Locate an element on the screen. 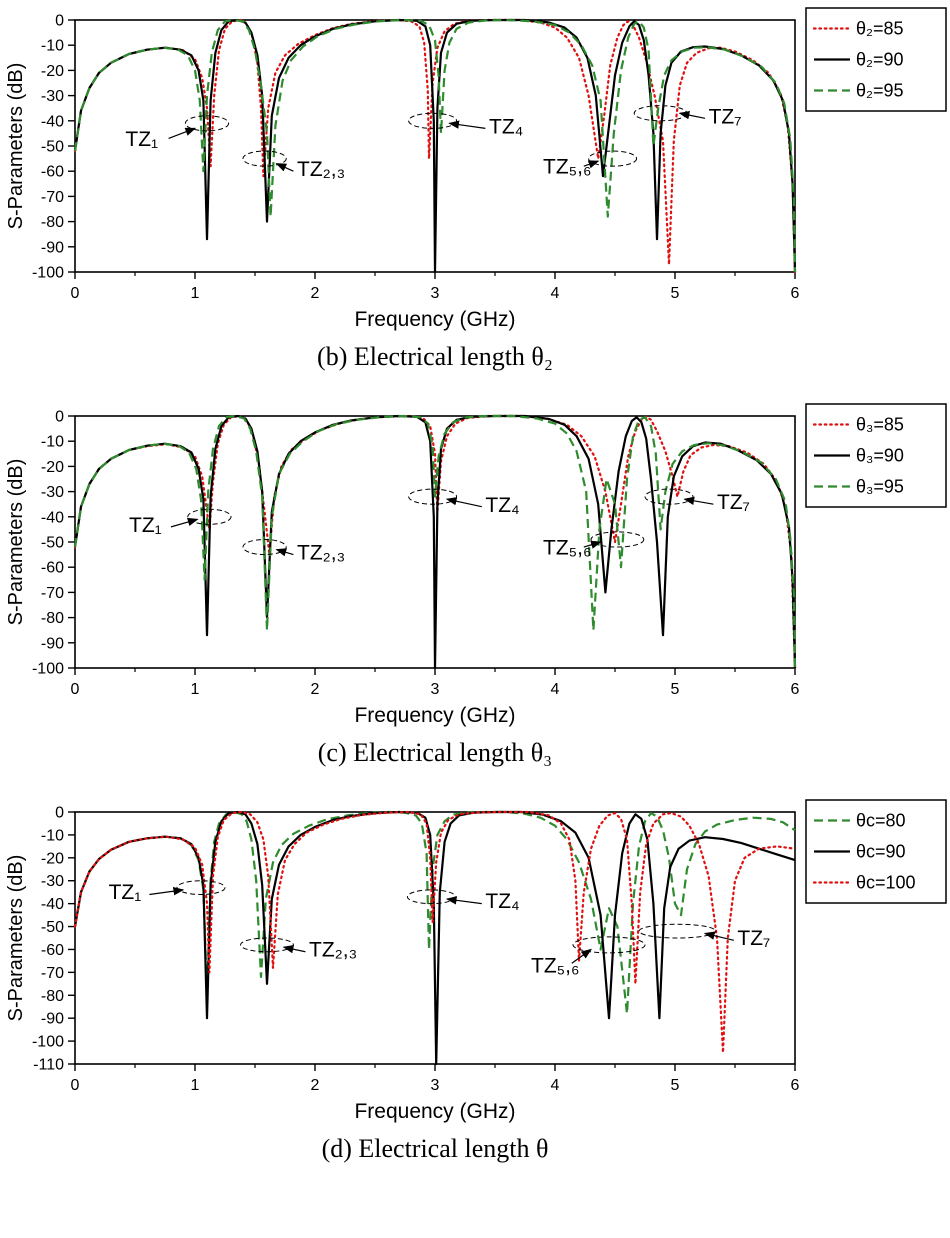 The height and width of the screenshot is (1238, 950). caption-b: (b) Electrical length θ₂ is located at coordinates (435, 356).